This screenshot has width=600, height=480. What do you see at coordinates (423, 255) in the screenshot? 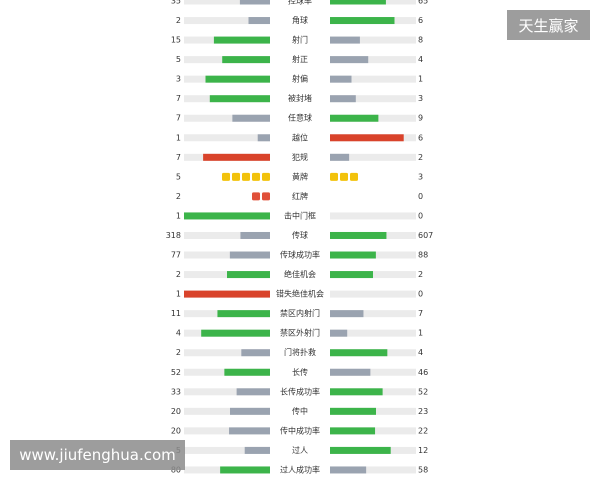
I see `right-value: 88` at bounding box center [423, 255].